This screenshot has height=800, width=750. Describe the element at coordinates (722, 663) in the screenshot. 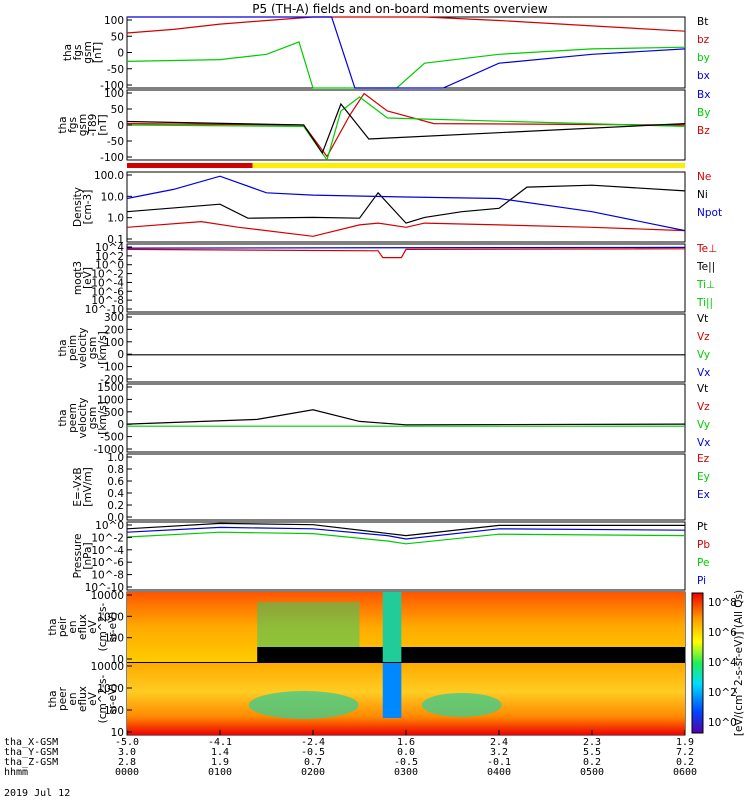

I see `colorbar-tick: 10^4` at that location.